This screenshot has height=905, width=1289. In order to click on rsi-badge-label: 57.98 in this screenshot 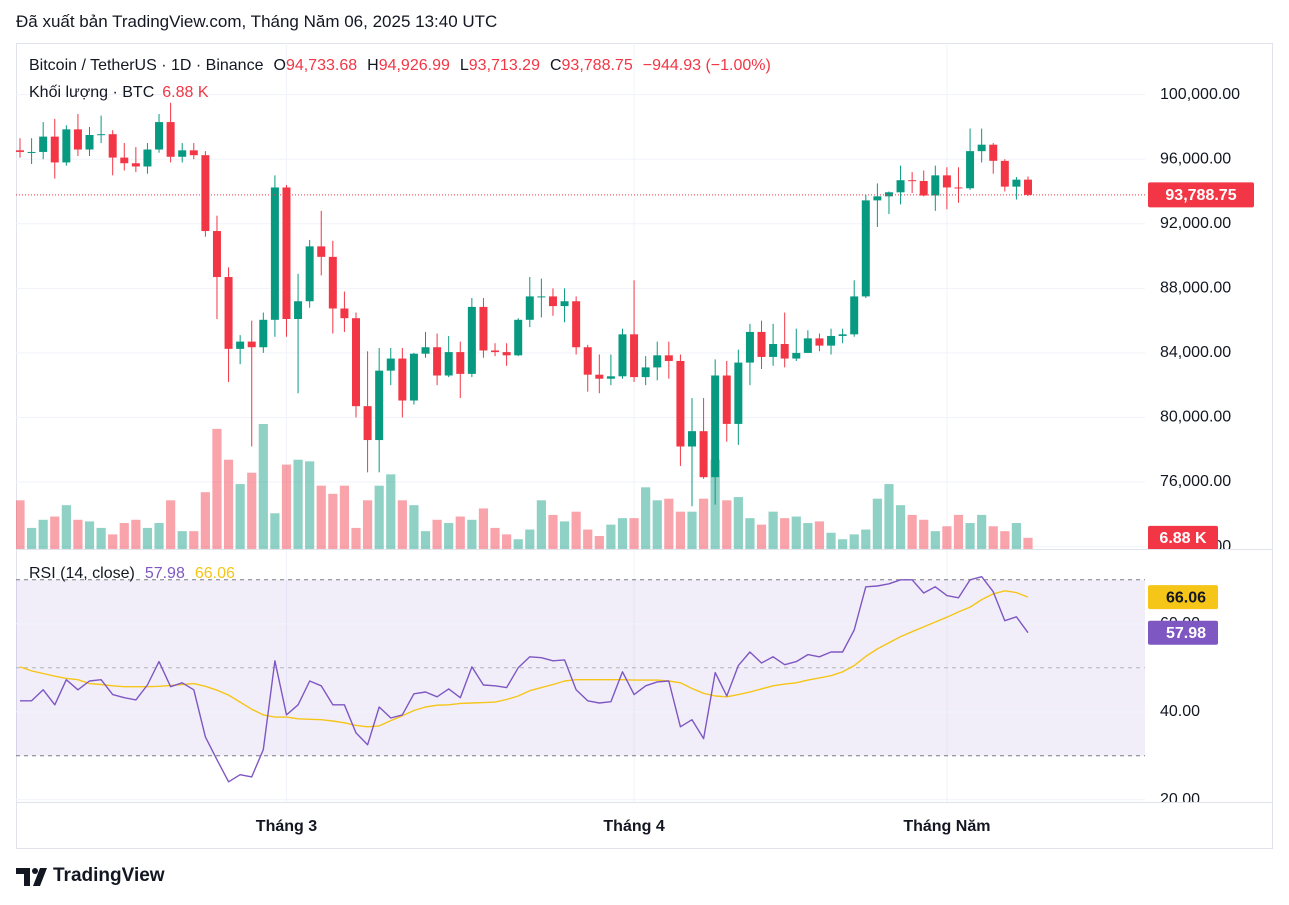, I will do `click(1186, 633)`.